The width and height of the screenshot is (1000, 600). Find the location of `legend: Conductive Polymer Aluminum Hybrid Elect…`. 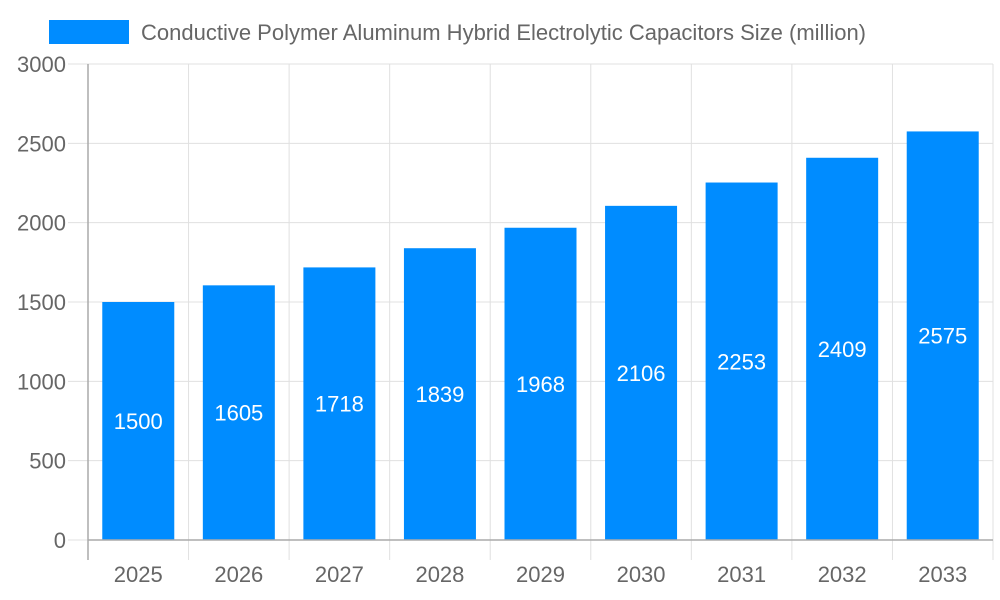

legend: Conductive Polymer Aluminum Hybrid Elect… is located at coordinates (457, 32).